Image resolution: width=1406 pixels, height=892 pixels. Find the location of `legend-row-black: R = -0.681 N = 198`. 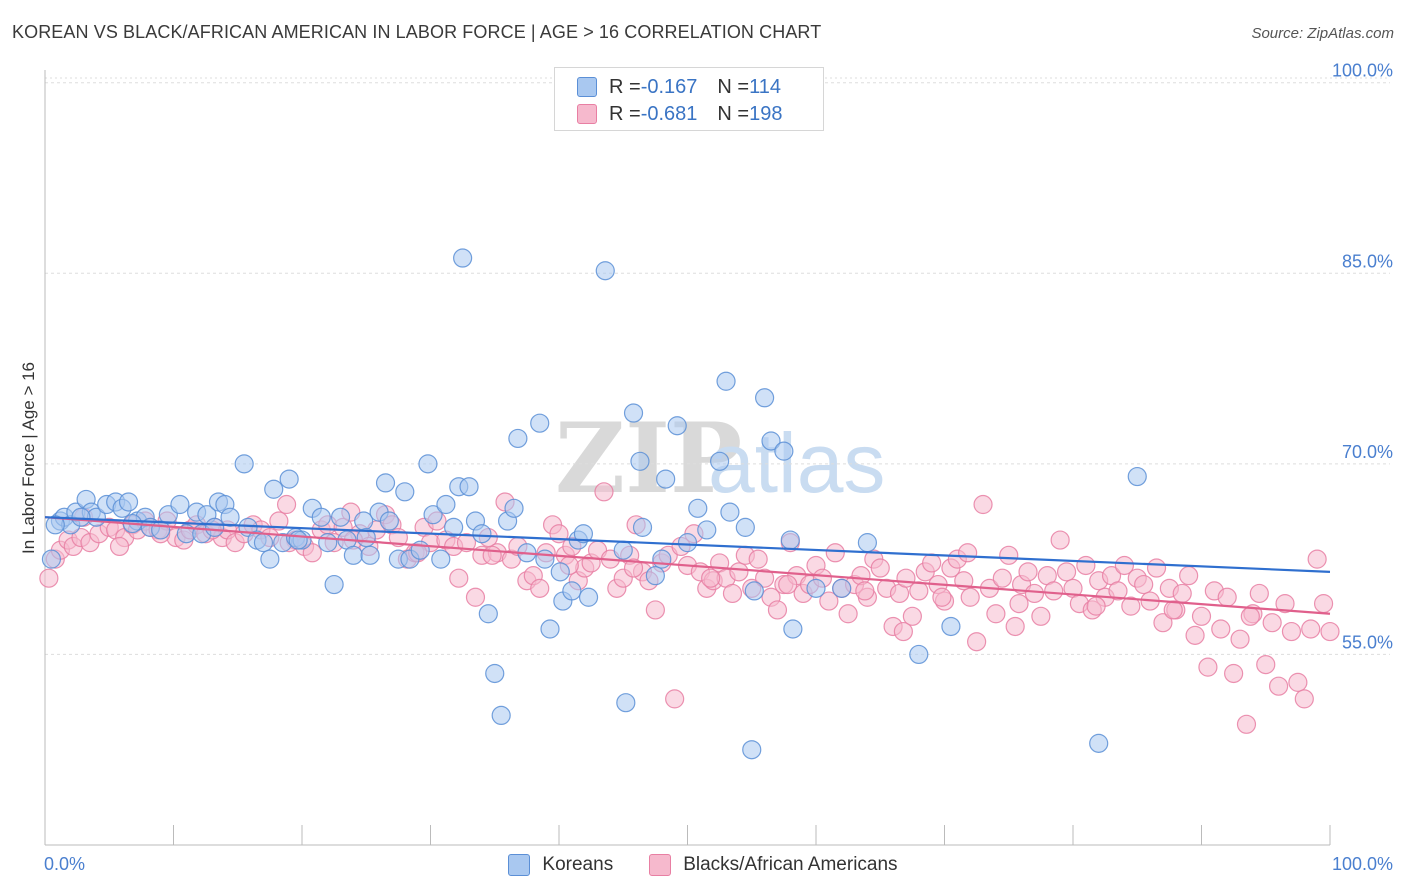

legend-row-black: R = -0.681 N = 198 is located at coordinates (679, 114).